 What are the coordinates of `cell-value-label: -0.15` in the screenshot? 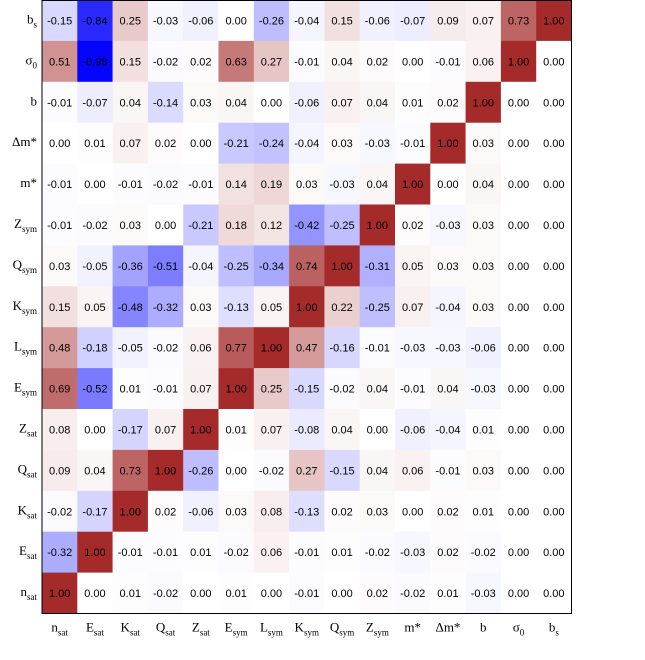 It's located at (342, 471).